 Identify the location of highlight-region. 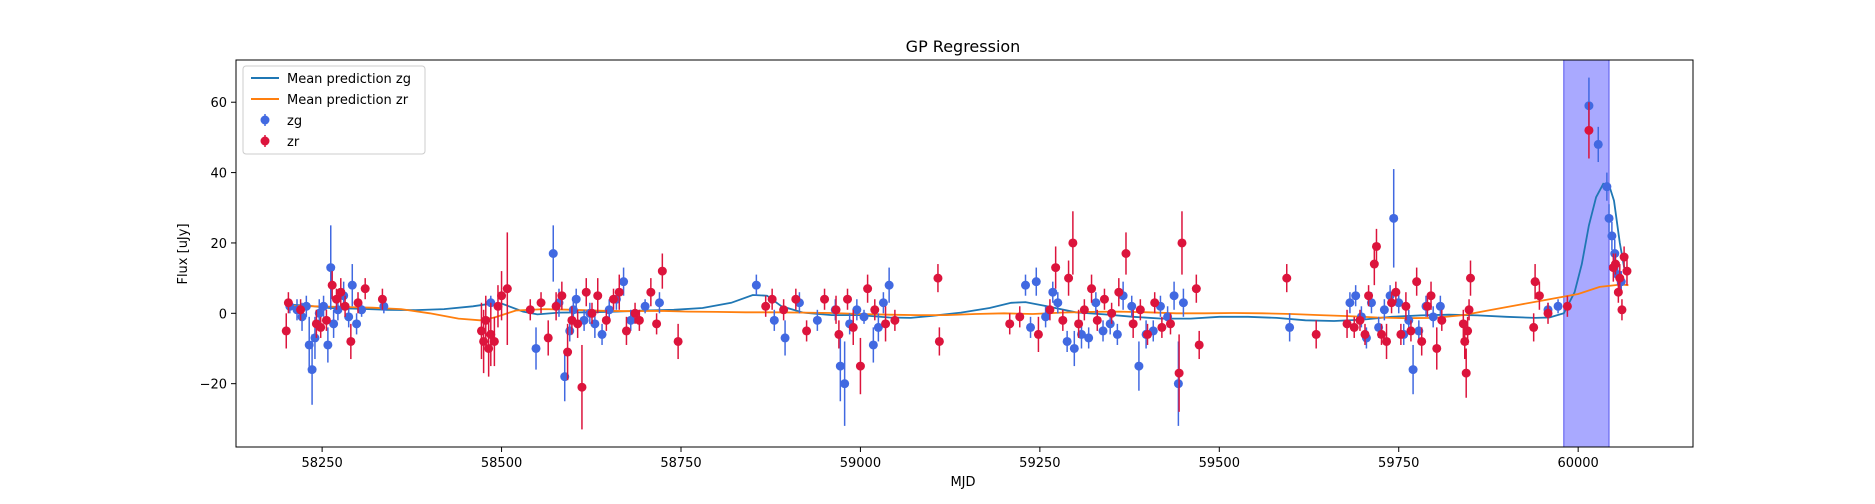
(1586, 253).